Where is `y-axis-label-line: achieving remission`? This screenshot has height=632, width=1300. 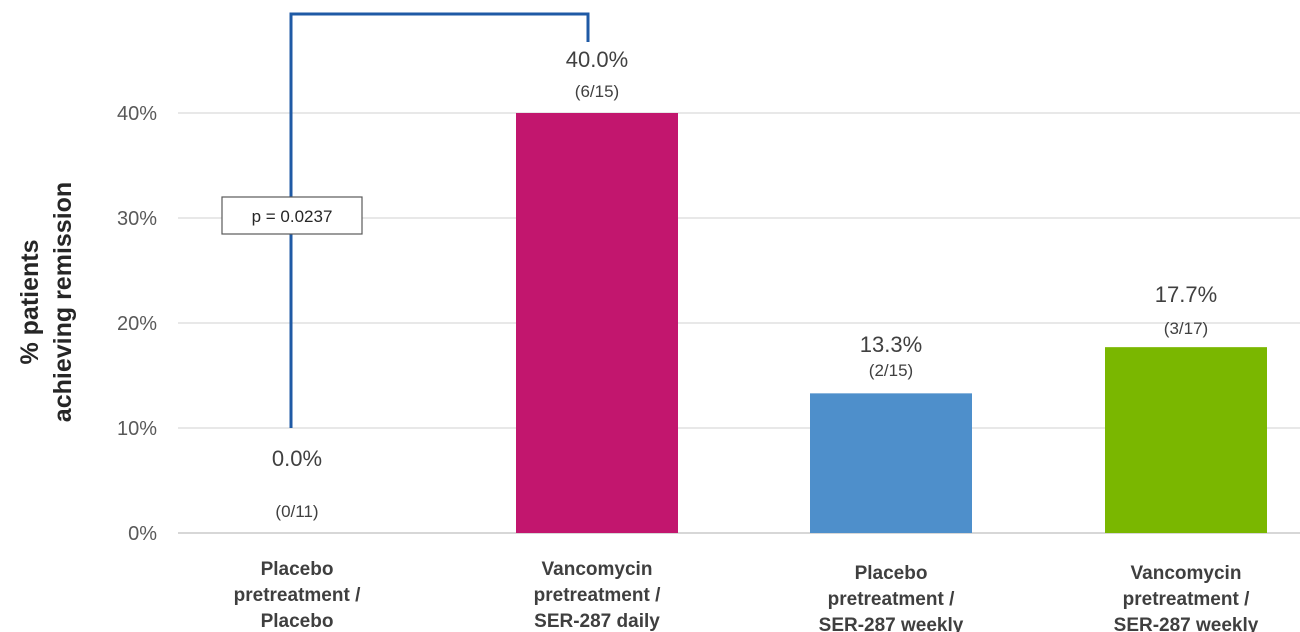
y-axis-label-line: achieving remission is located at coordinates (63, 302).